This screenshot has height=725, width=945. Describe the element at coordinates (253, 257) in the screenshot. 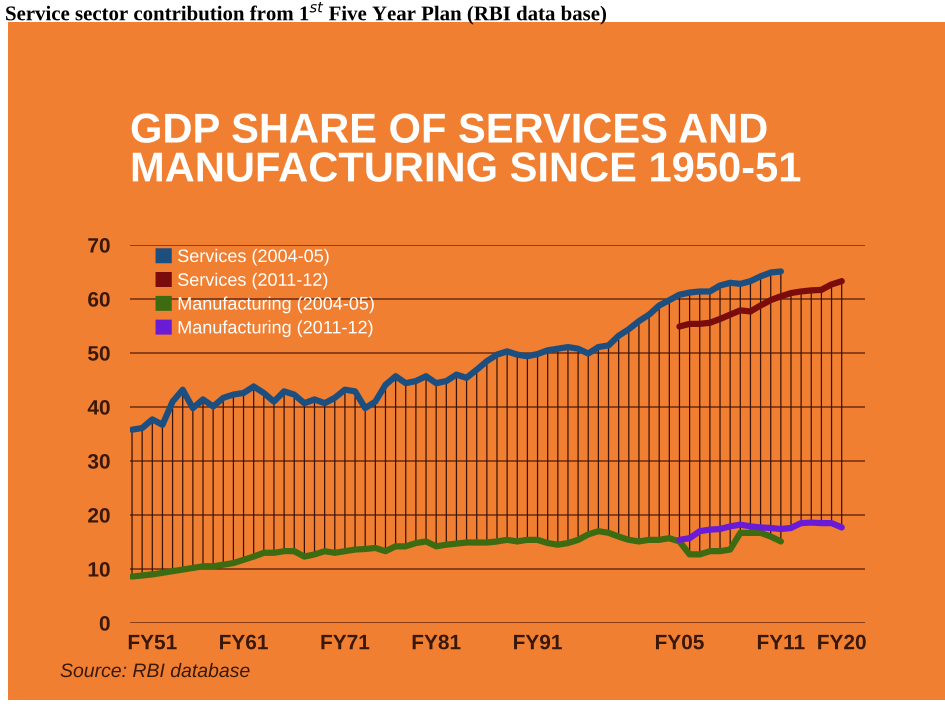

I see `legend-label: Services (2004-05)` at that location.